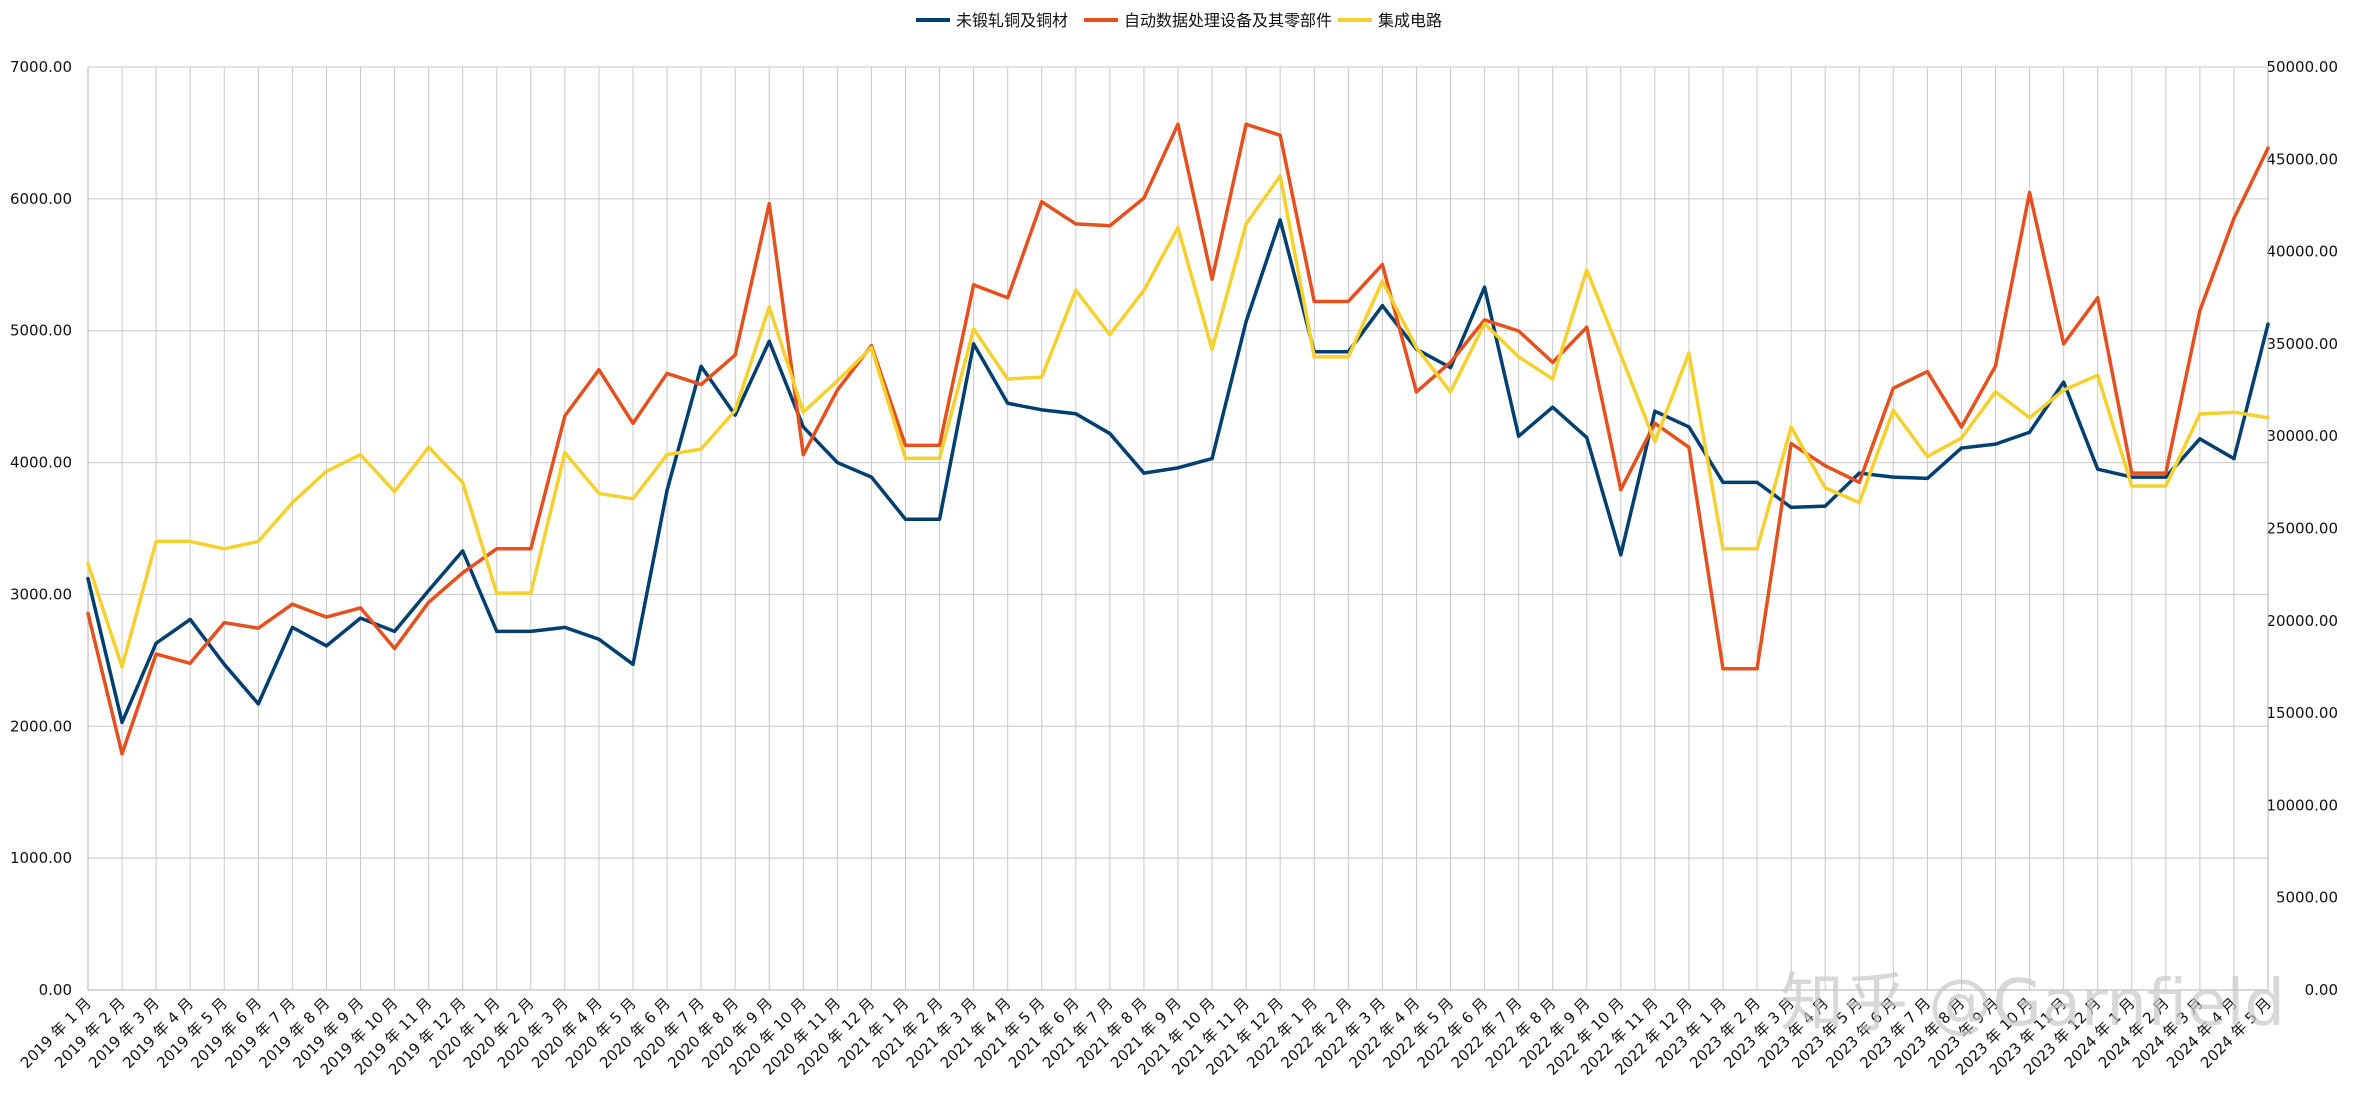  Describe the element at coordinates (2302, 529) in the screenshot. I see `y-right-tick-label: 25000.00` at that location.